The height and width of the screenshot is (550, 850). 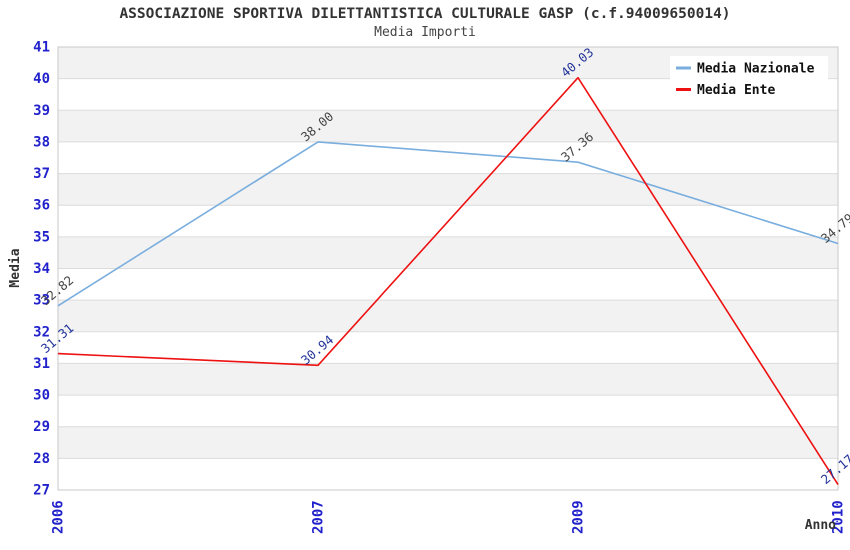 I want to click on y-tick-label: 34, so click(x=41, y=269).